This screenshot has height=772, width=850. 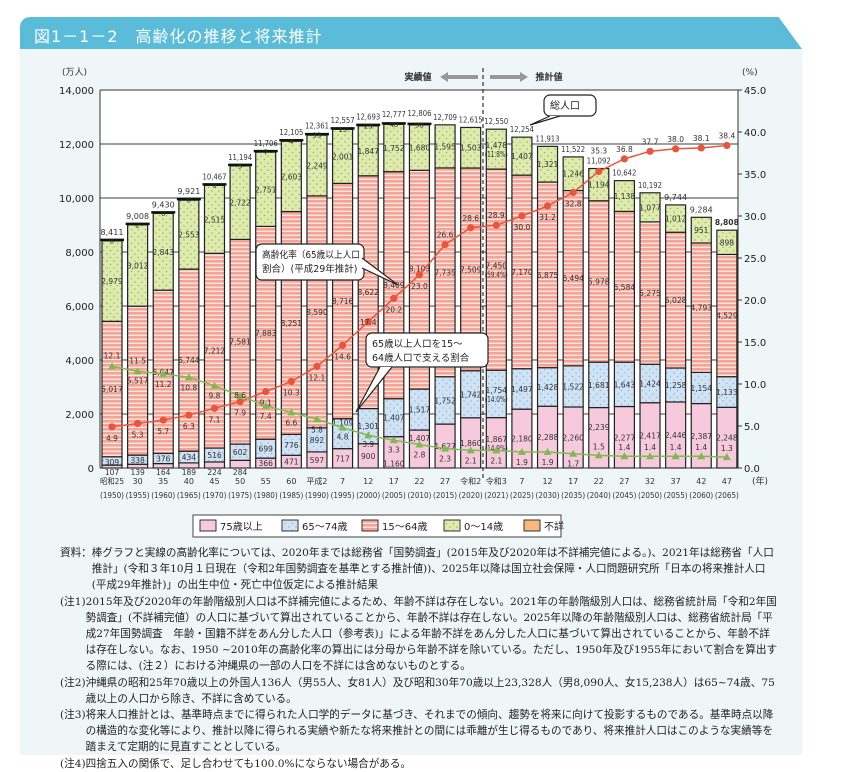 What do you see at coordinates (483, 527) in the screenshot?
I see `legend-label: 0～14歳` at bounding box center [483, 527].